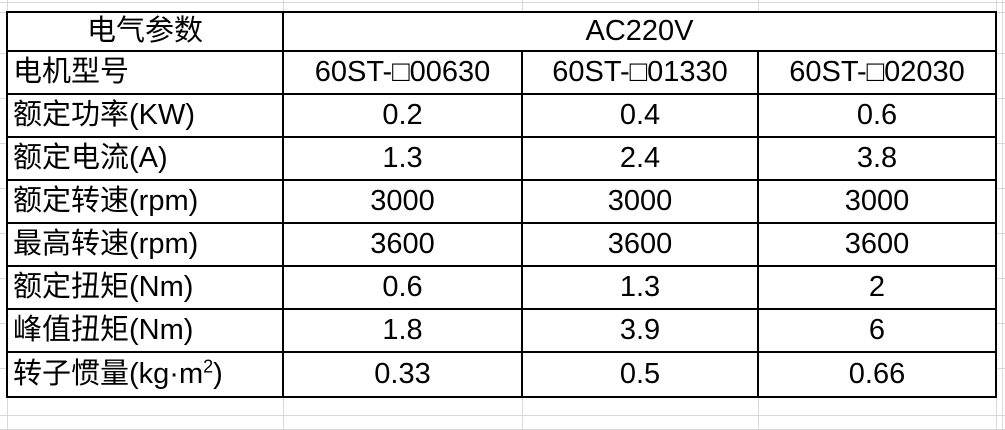 This screenshot has height=430, width=1005. Describe the element at coordinates (639, 31) in the screenshot. I see `voltage-header-cell: AC220V` at that location.